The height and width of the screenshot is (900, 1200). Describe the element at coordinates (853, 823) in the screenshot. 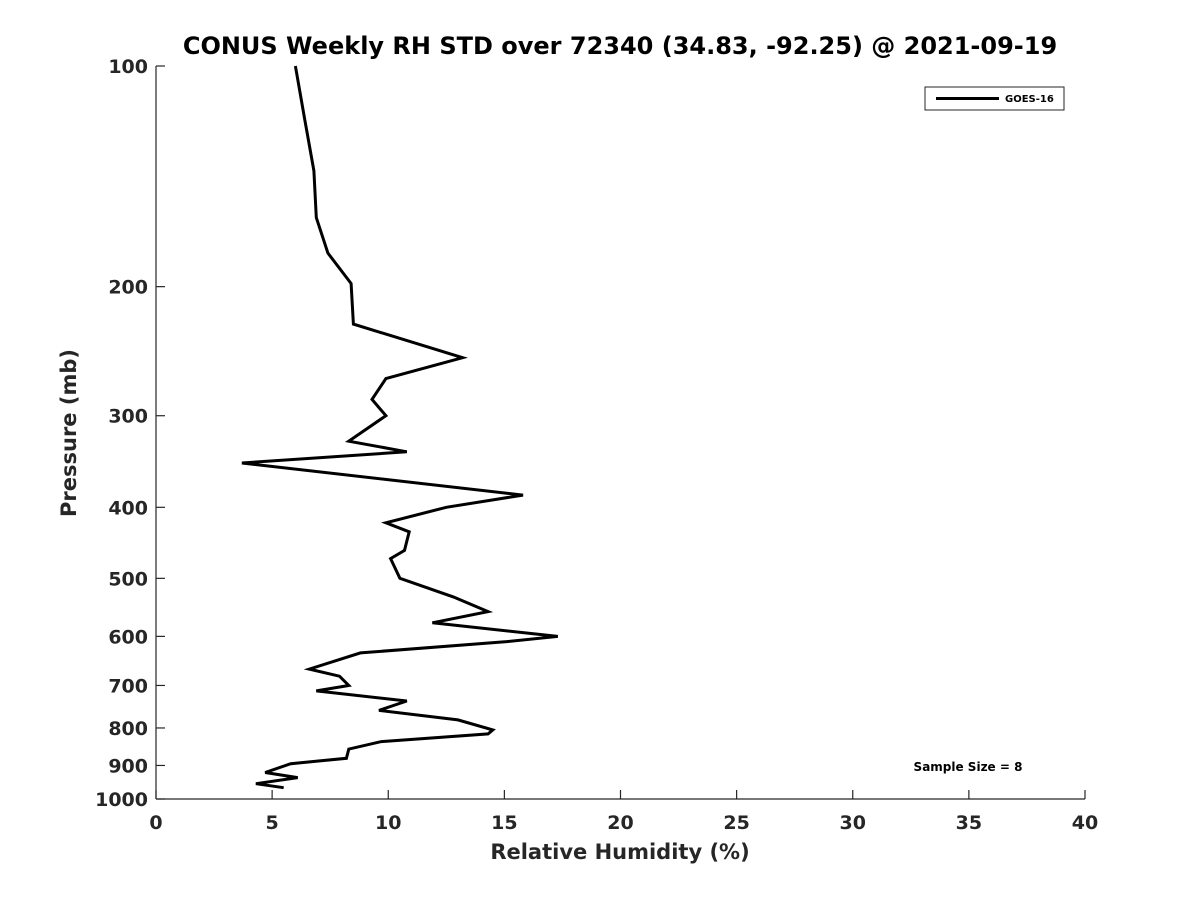

I see `x-tick-label: 30` at that location.